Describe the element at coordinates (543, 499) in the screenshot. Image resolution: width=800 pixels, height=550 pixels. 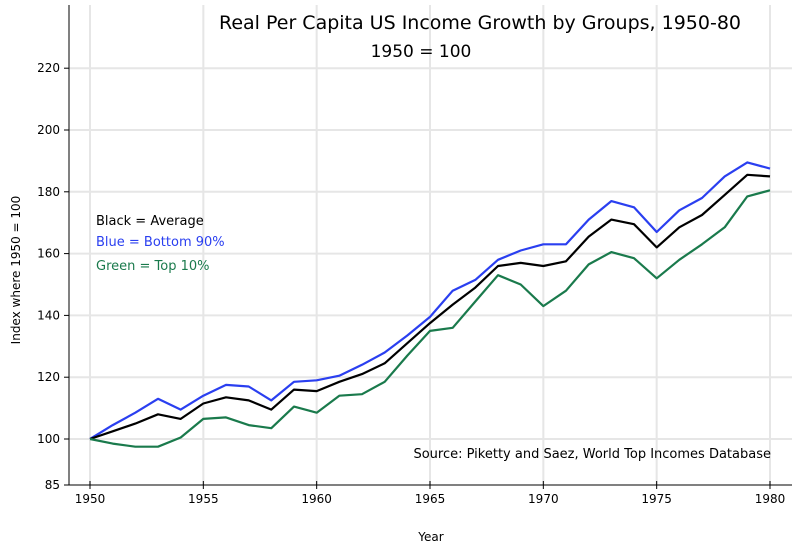
I see `x-tick-label: 1970` at that location.